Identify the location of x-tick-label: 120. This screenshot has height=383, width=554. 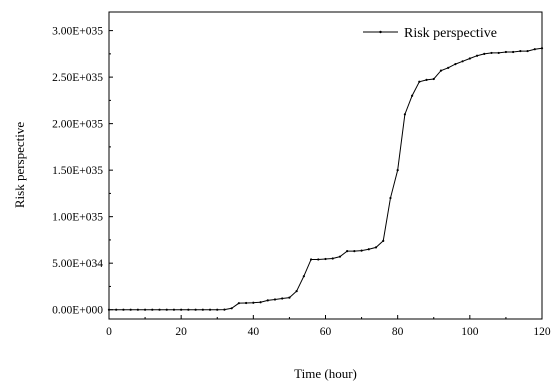
(542, 332).